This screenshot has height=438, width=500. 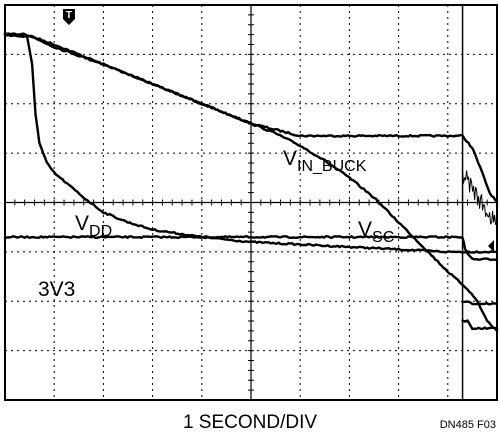 I want to click on arrow-marker-icon, so click(x=491, y=246).